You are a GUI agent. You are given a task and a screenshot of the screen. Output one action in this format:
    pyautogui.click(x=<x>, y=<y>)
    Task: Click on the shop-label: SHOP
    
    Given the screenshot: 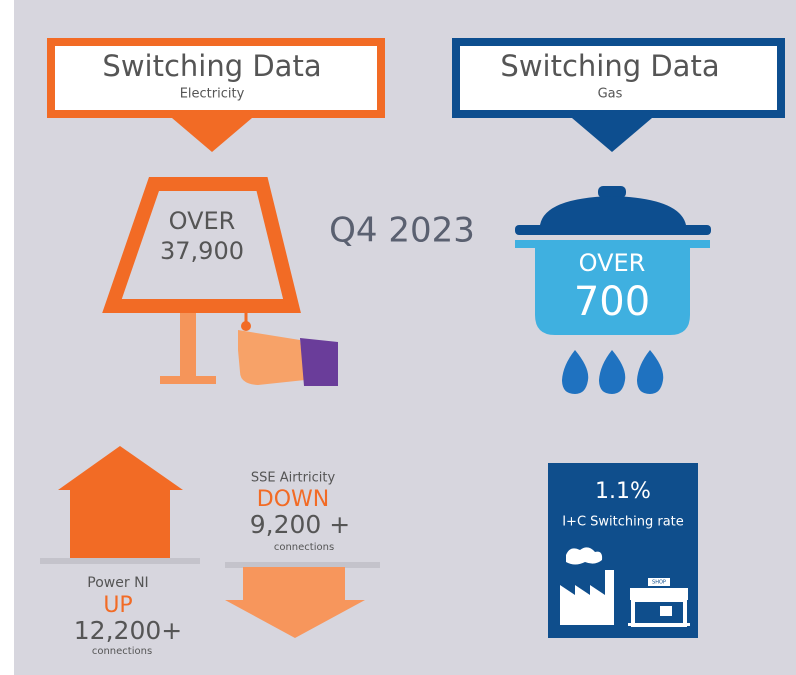 What is the action you would take?
    pyautogui.click(x=659, y=583)
    